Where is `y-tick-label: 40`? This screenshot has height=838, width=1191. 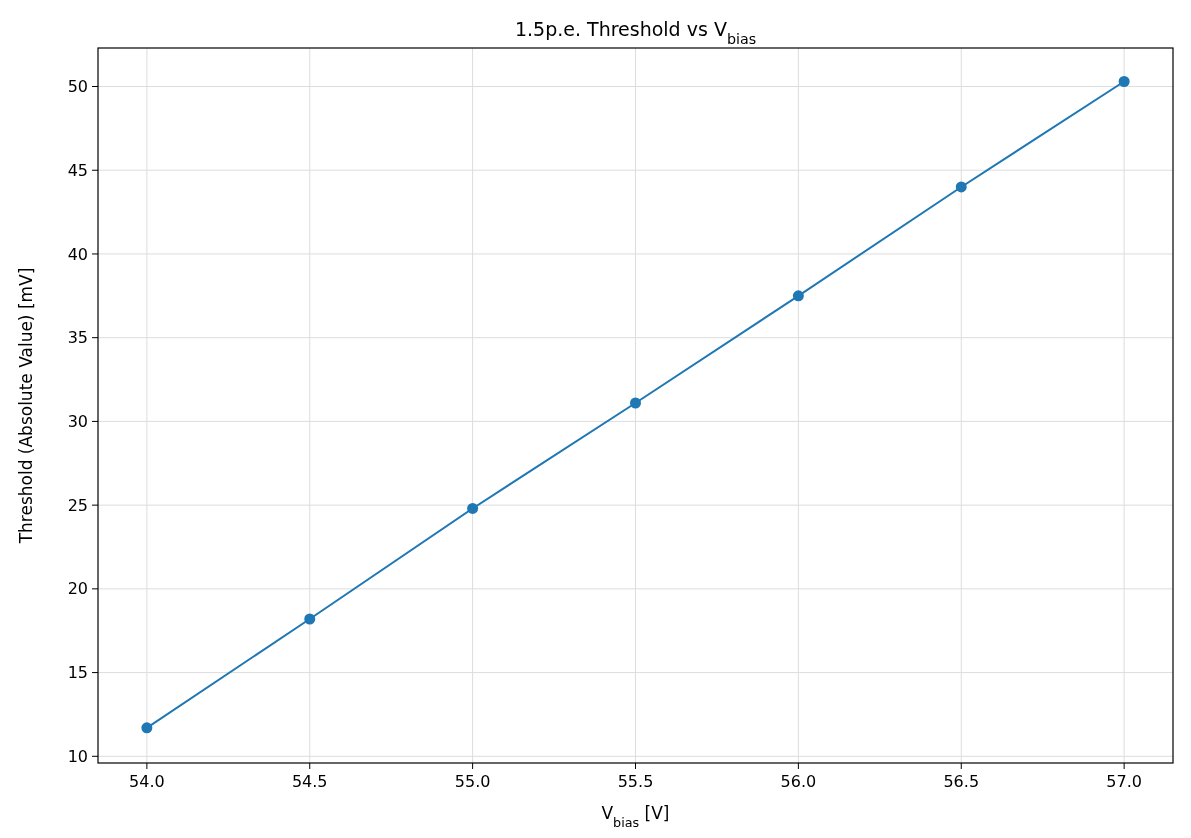
y-tick-label: 40 is located at coordinates (77, 254).